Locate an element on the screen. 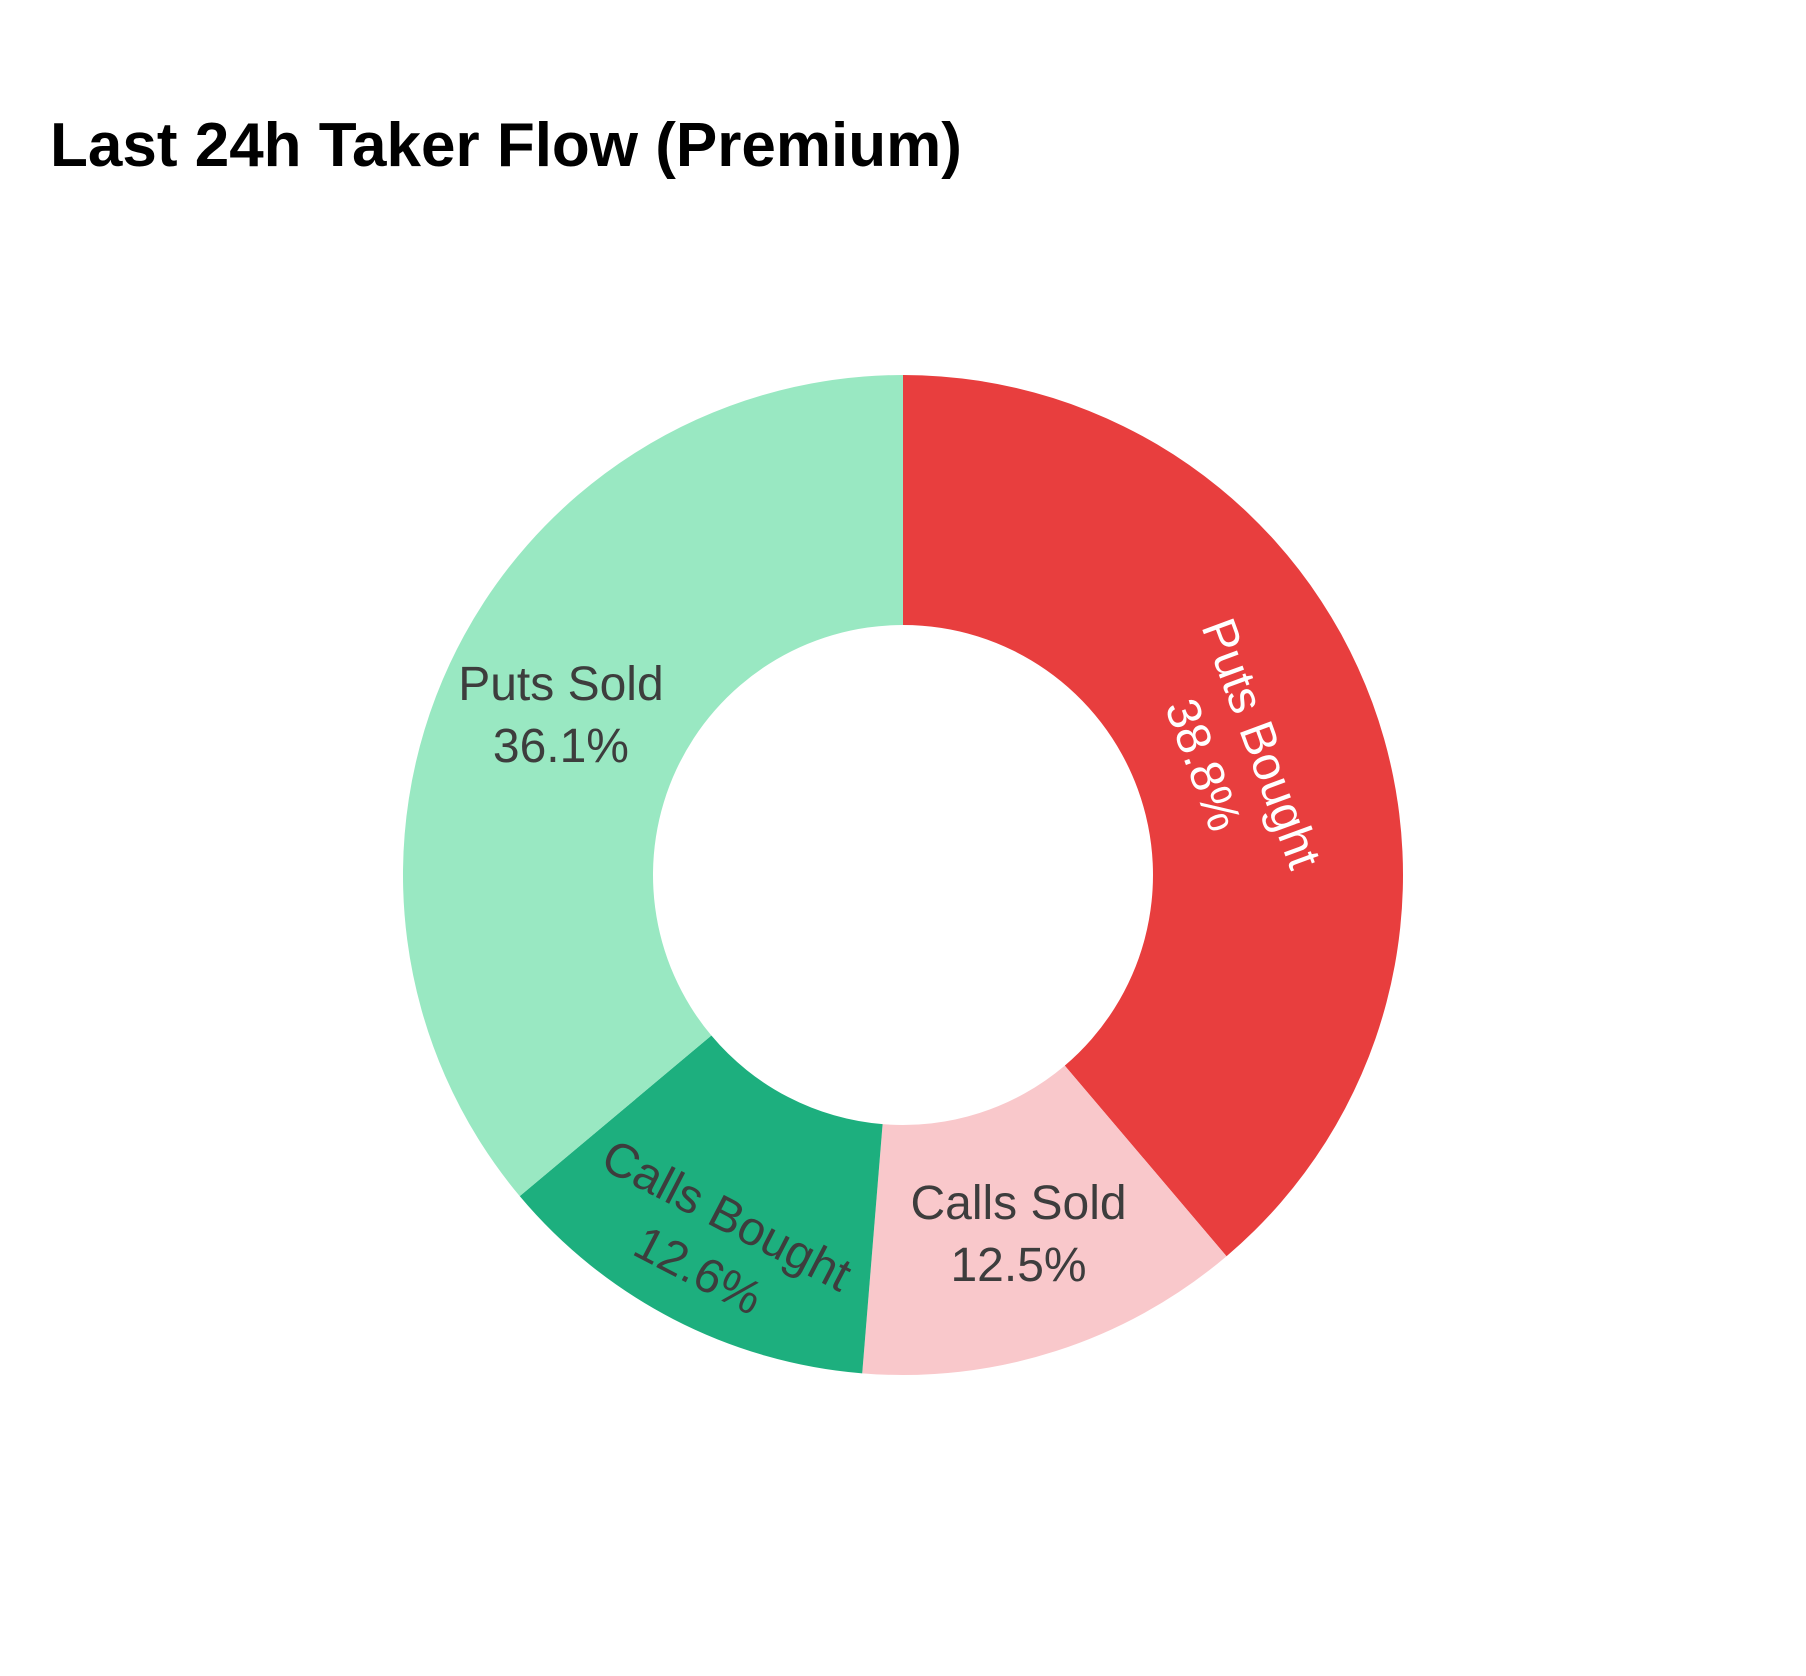  slice-label-text: Calls Sold is located at coordinates (1018, 1203).